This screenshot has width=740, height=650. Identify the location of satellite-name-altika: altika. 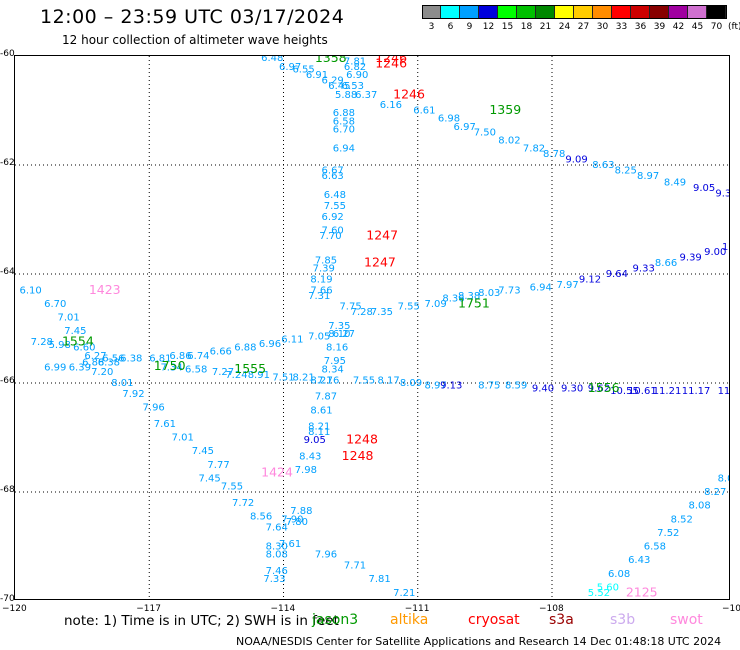
(409, 620).